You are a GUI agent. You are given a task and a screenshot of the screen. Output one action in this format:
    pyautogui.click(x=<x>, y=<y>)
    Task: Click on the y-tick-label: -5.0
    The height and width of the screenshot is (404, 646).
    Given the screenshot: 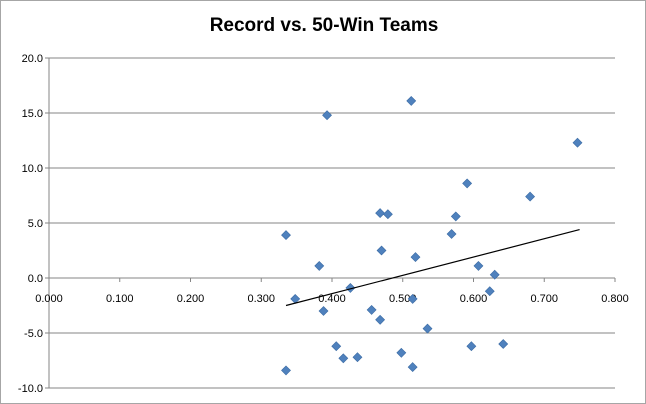 What is the action you would take?
    pyautogui.click(x=33, y=334)
    